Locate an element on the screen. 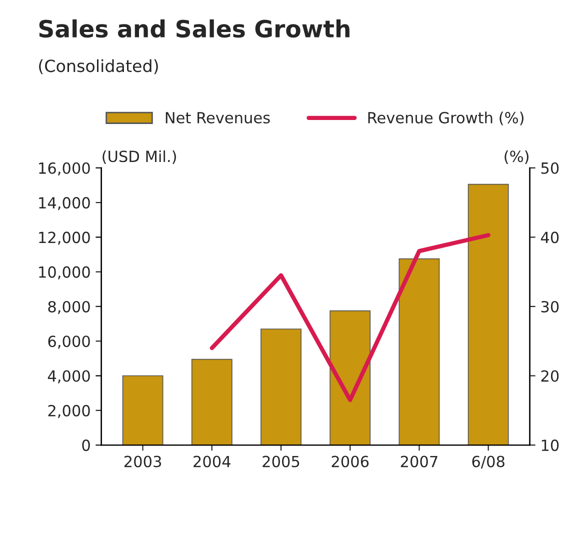 This screenshot has width=579, height=533. y2-axis-title: (%) is located at coordinates (516, 157).